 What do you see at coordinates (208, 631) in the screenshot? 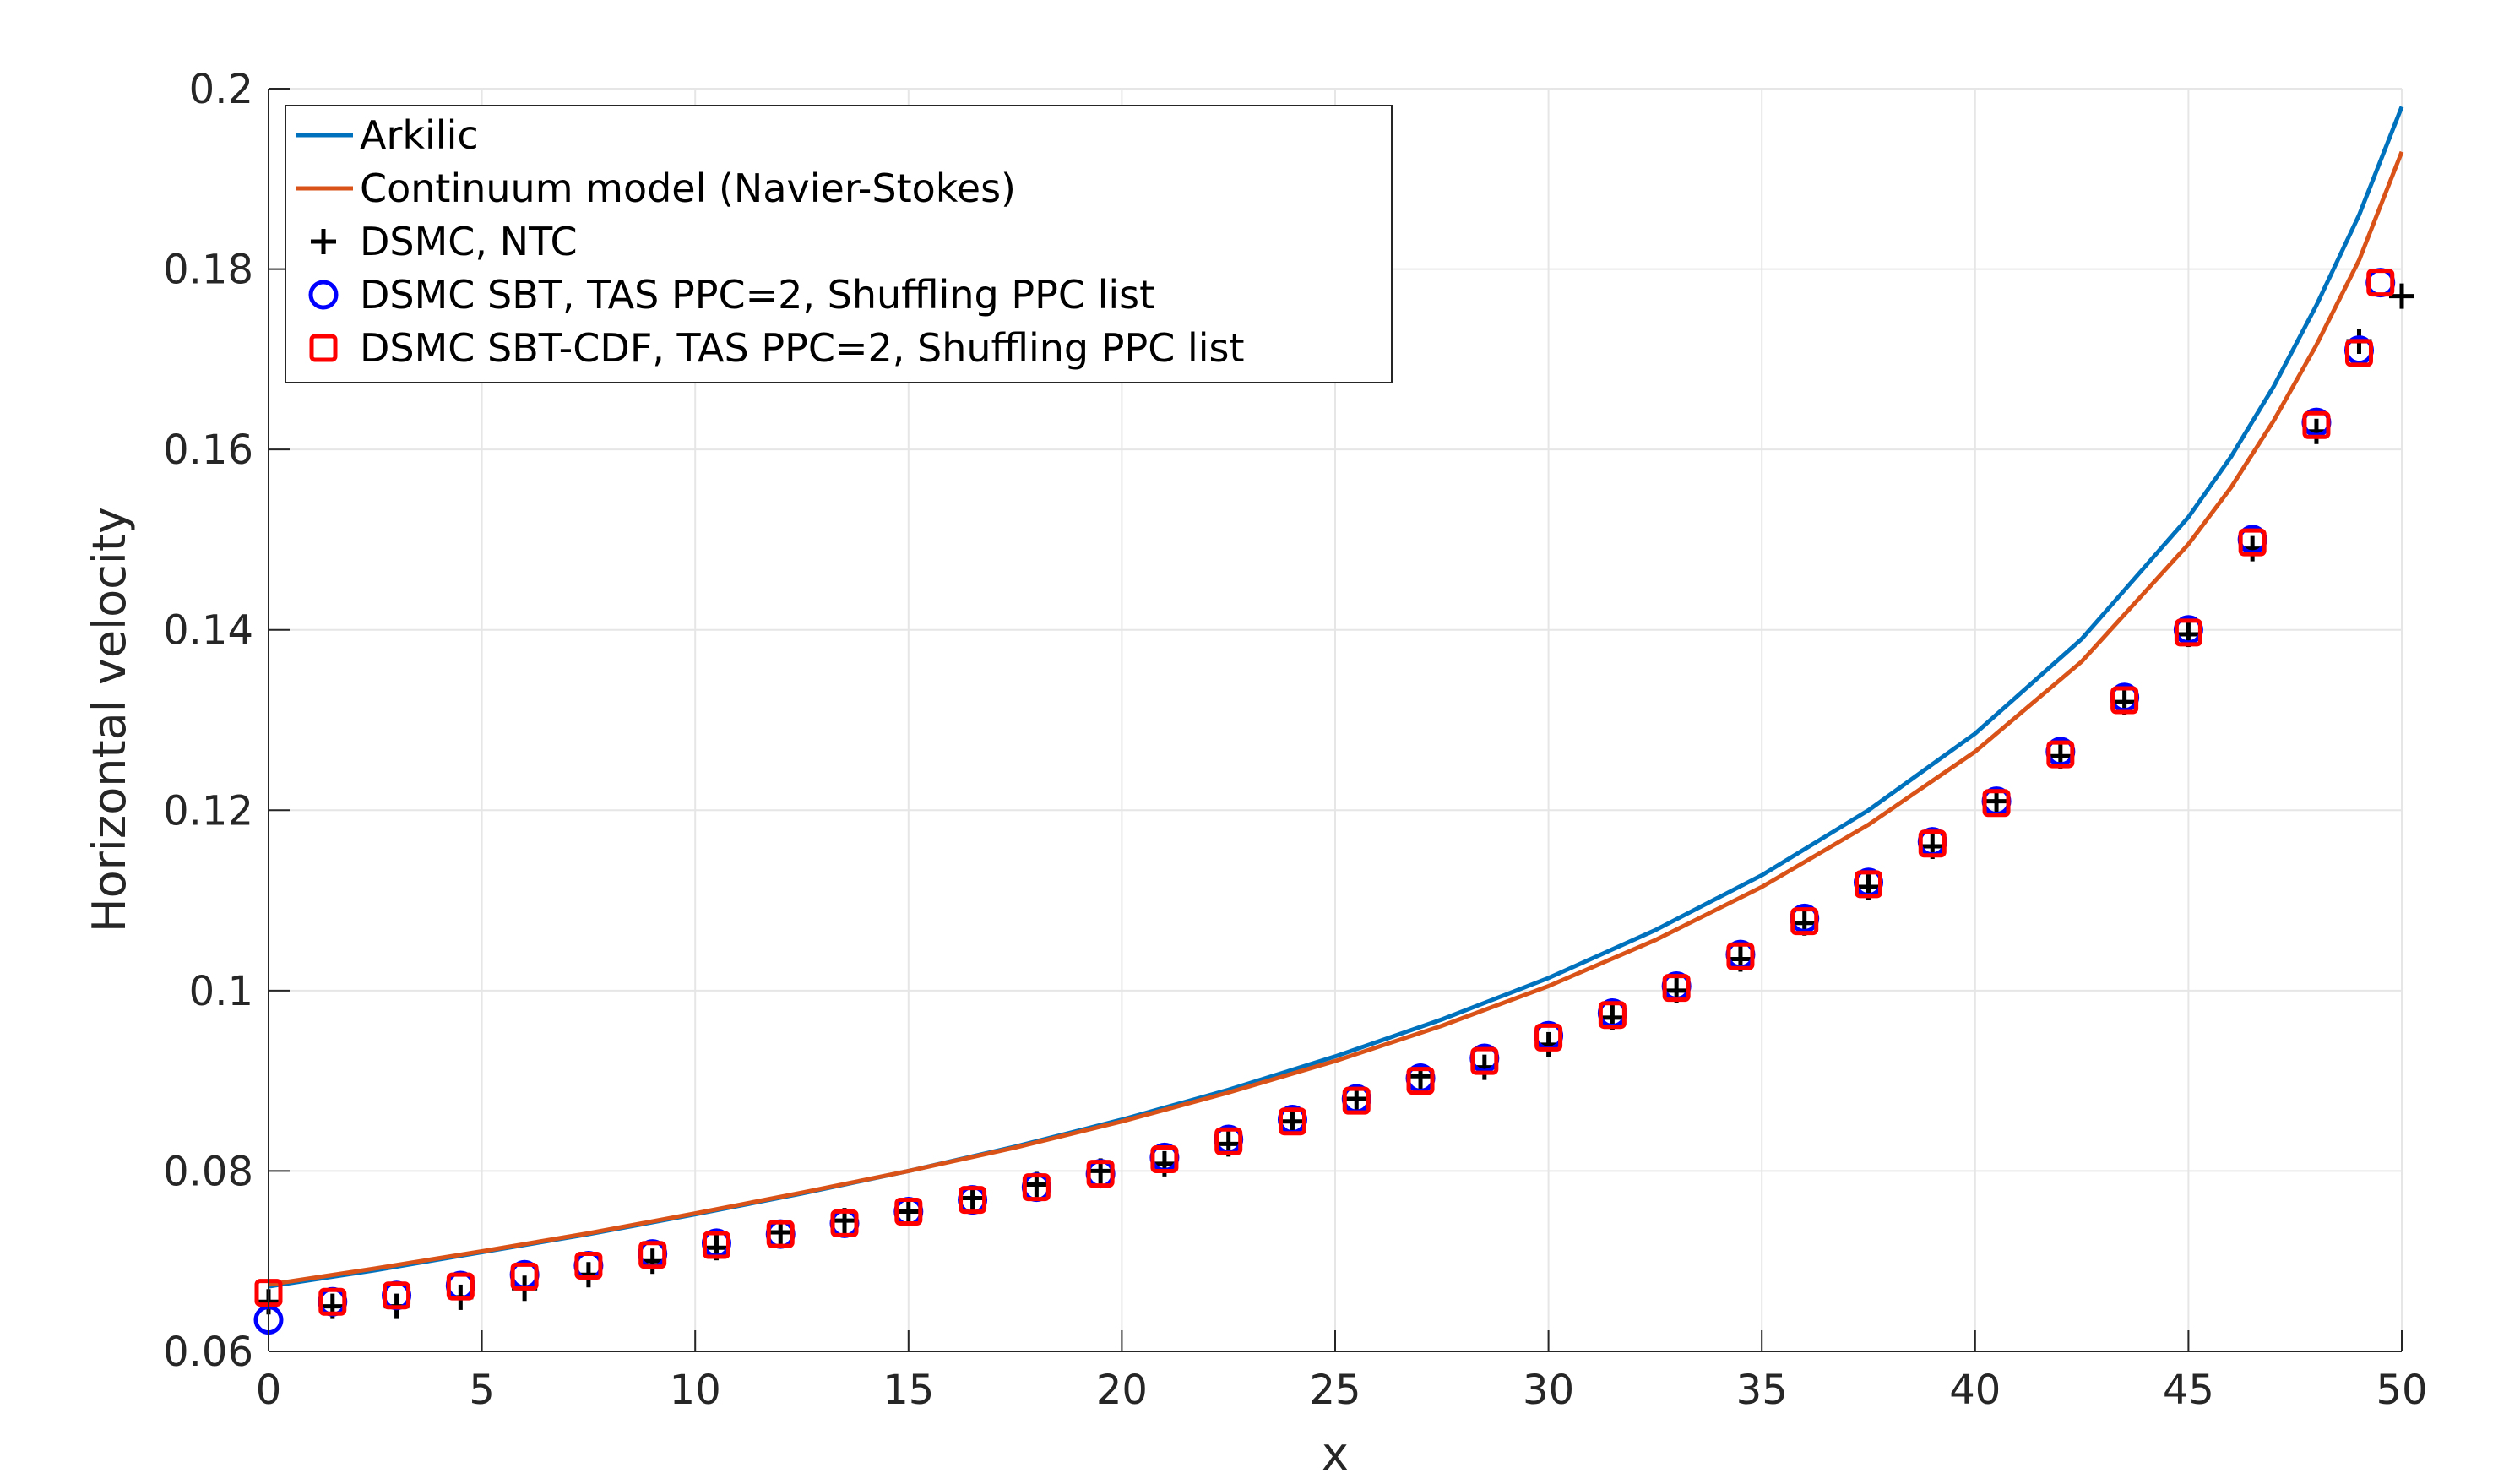
I see `y-tick-label: 0.14` at bounding box center [208, 631].